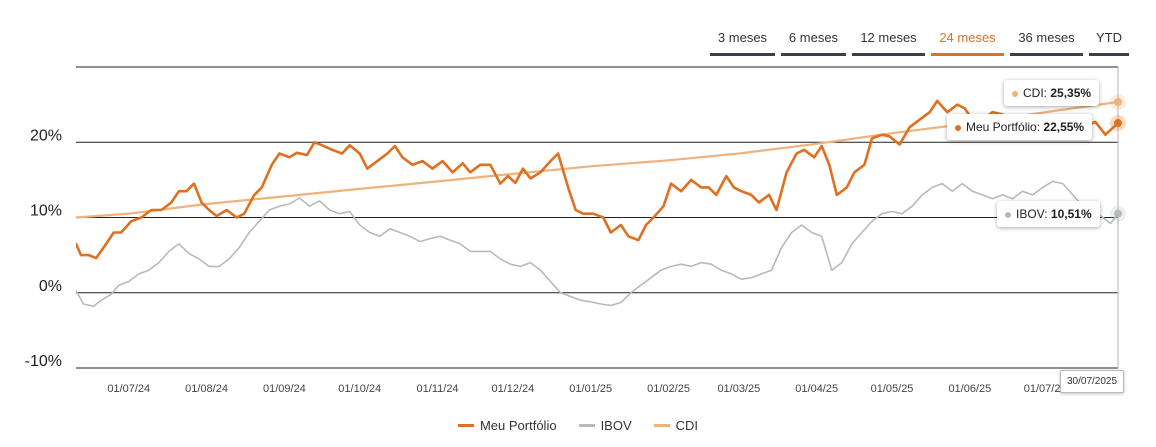 The image size is (1156, 447). What do you see at coordinates (586, 425) in the screenshot?
I see `ibov-swatch-icon` at bounding box center [586, 425].